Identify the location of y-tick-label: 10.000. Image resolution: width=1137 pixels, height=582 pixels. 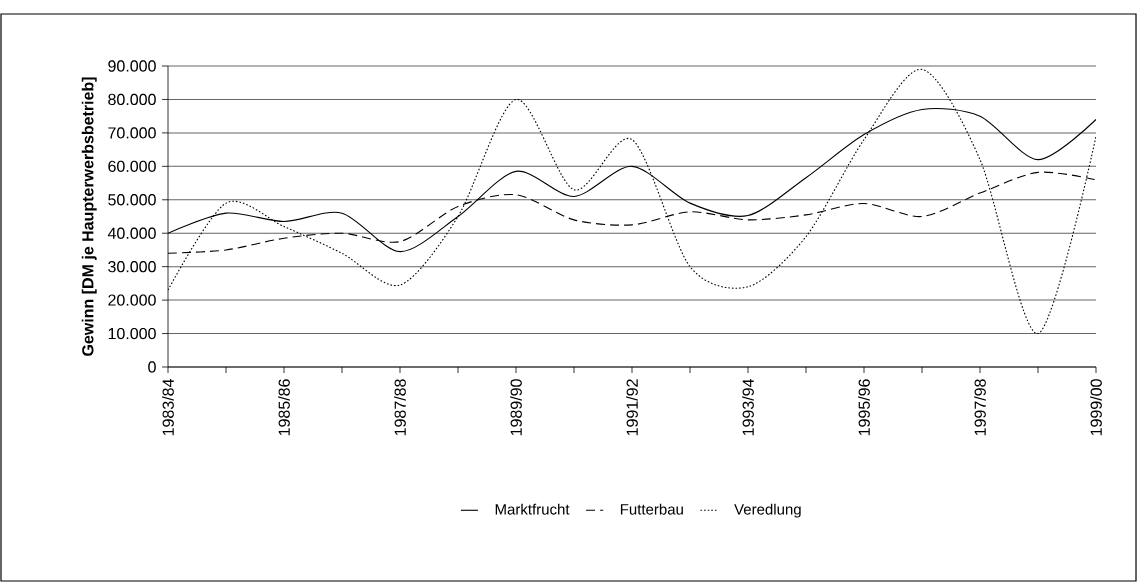
(132, 333).